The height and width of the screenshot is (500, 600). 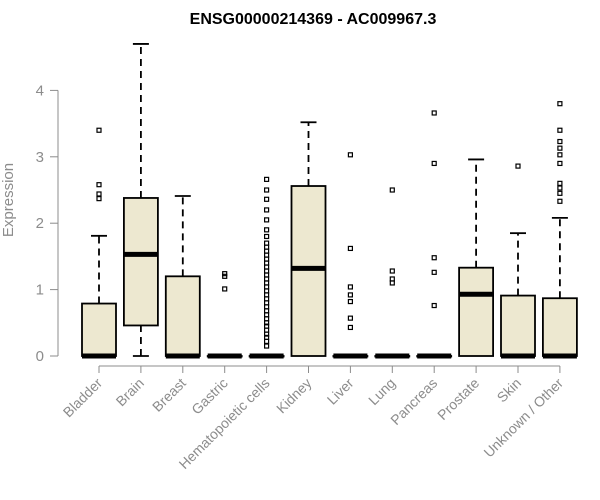 I want to click on x-tick-label: Bladder, so click(x=83, y=398).